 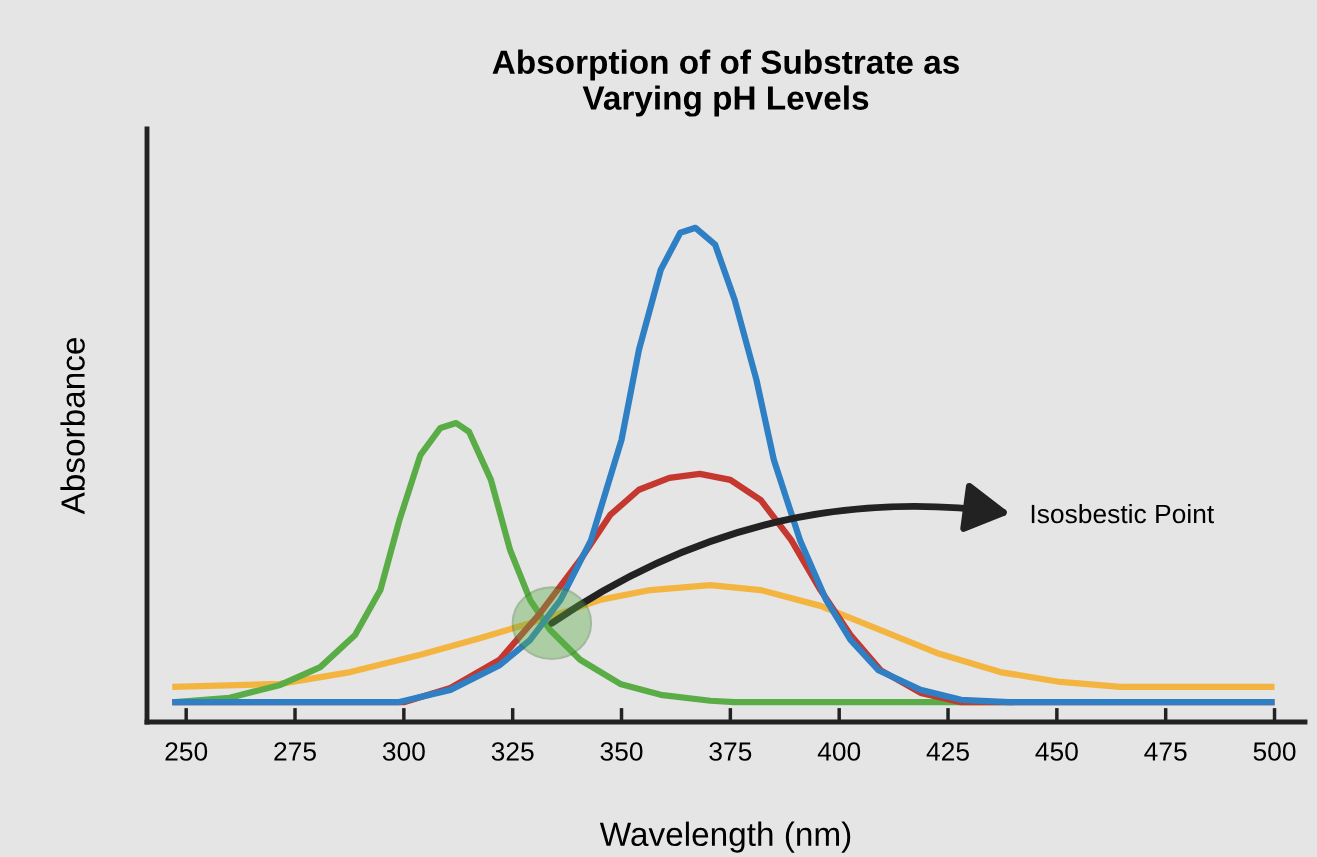 I want to click on x-tick-label: 500, so click(x=1274, y=751).